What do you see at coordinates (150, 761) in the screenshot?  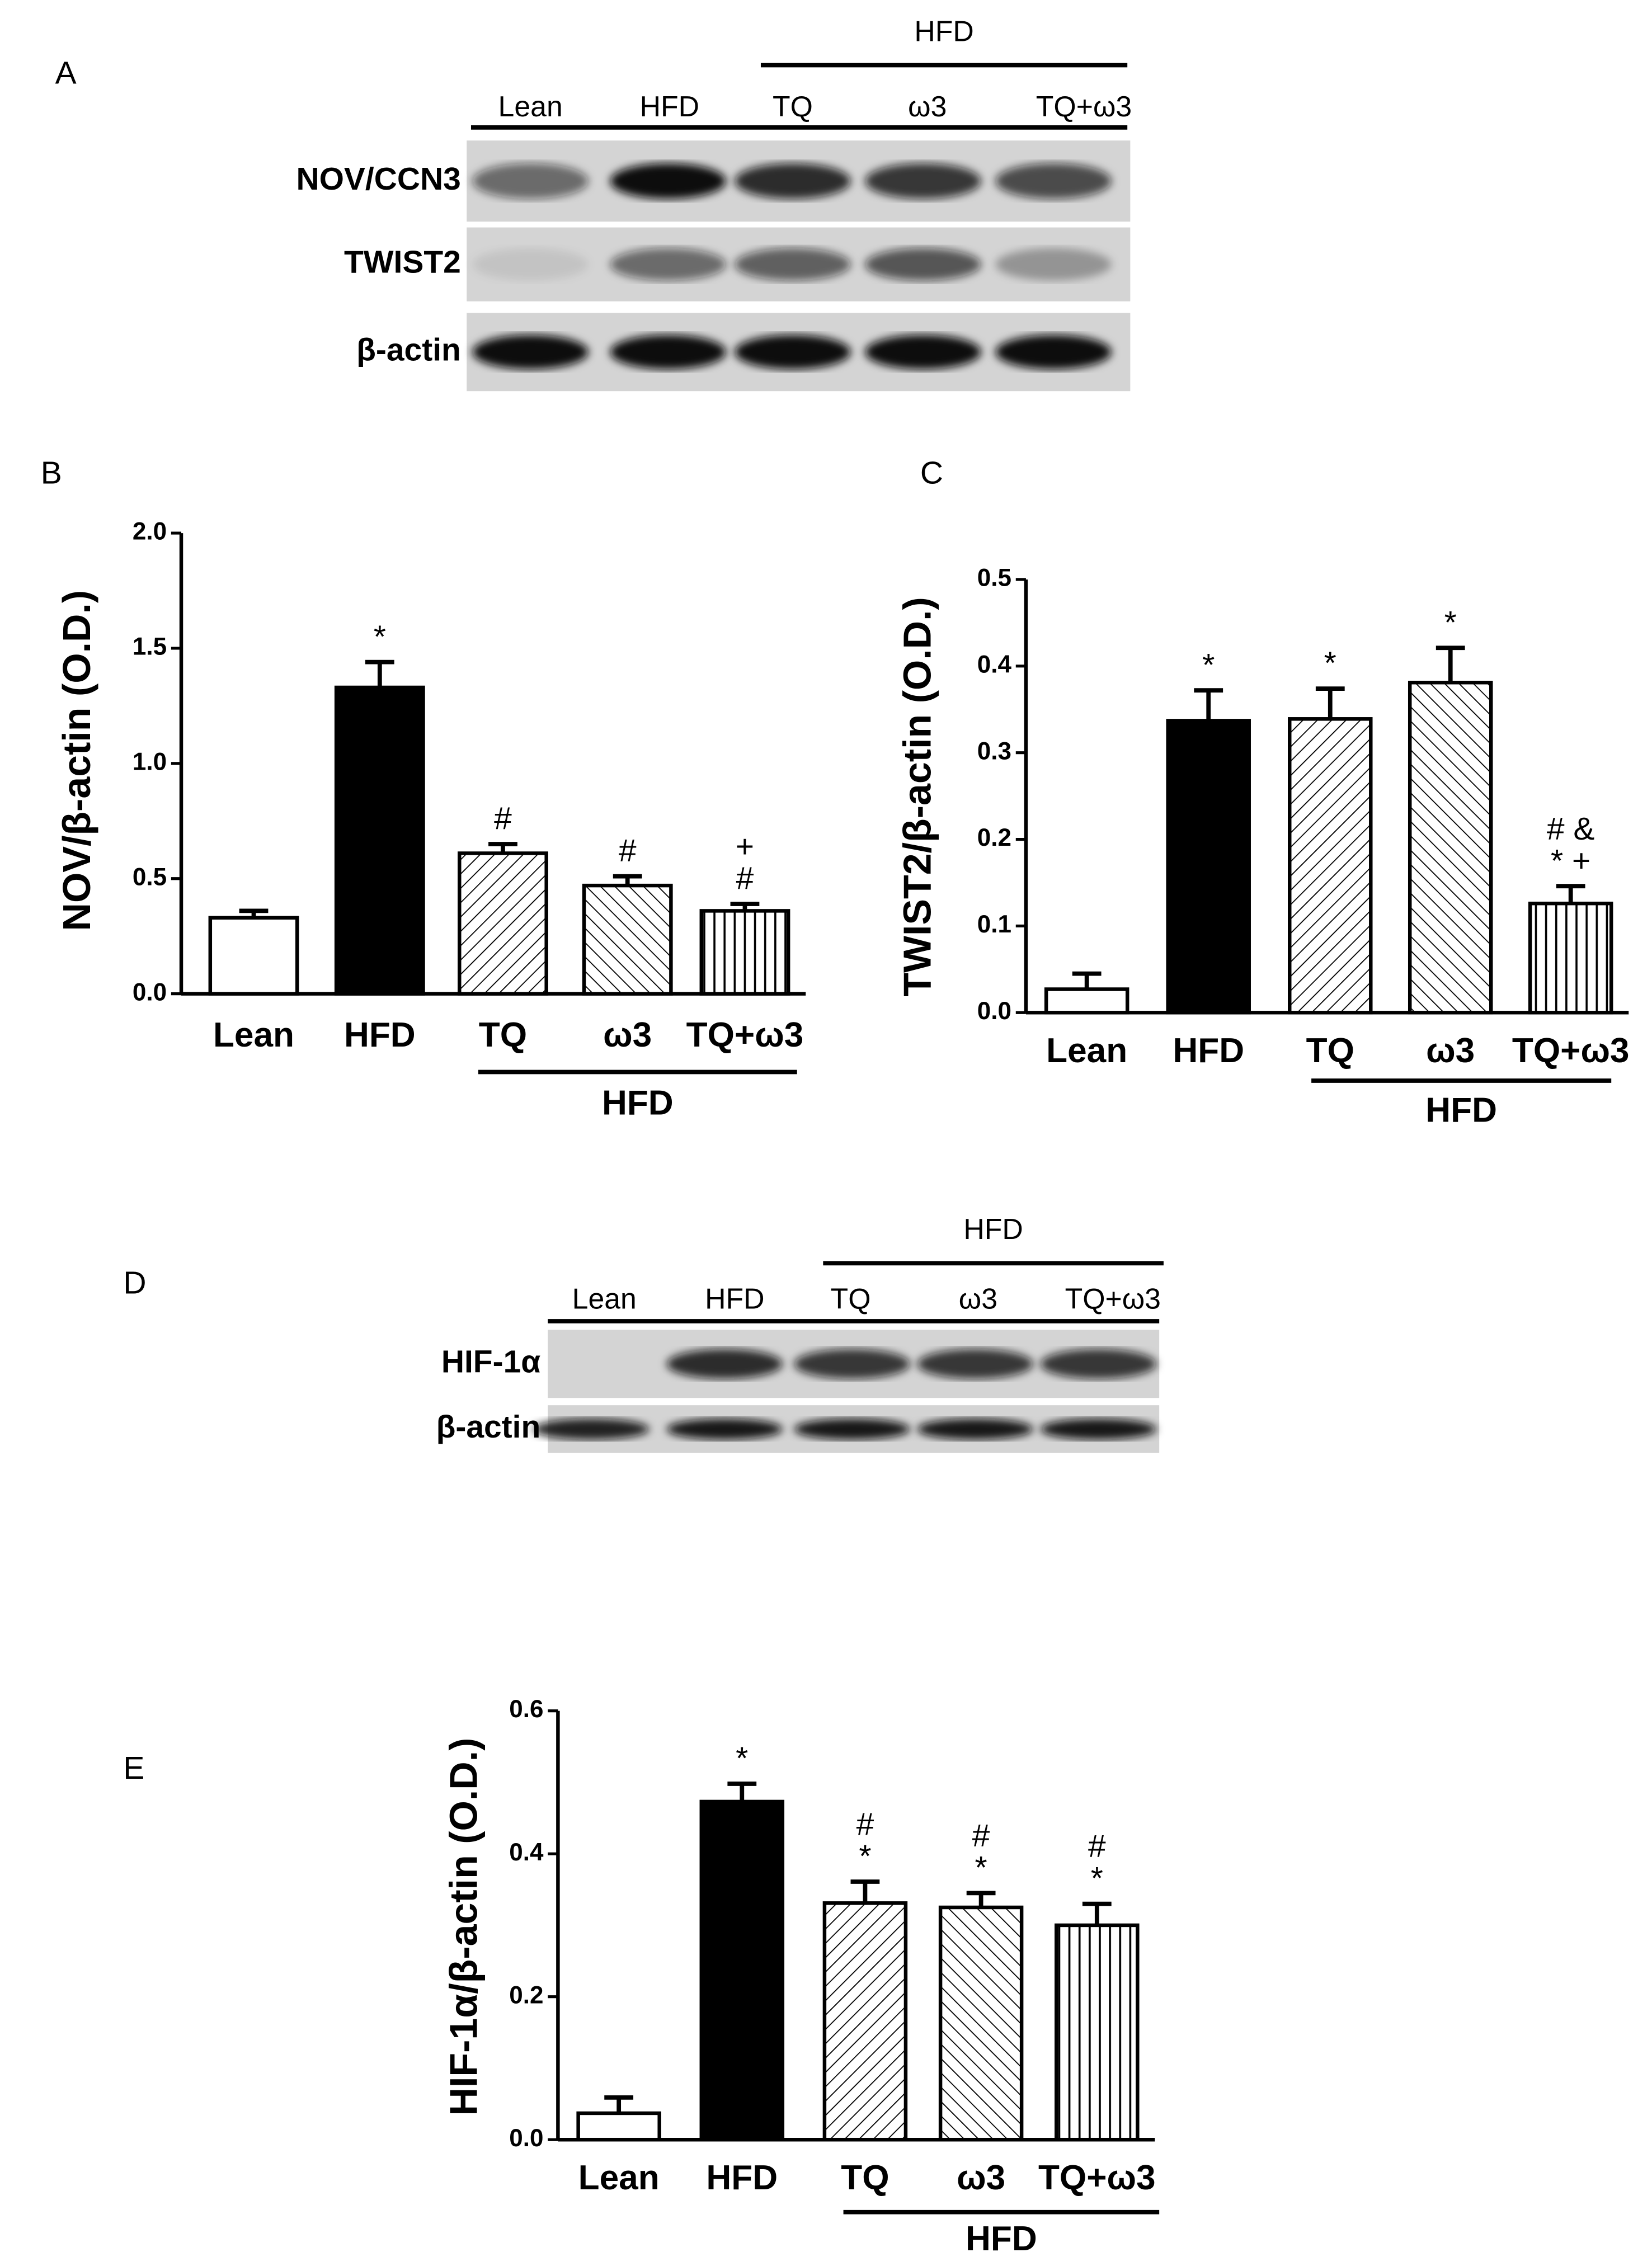 I see `y-tick-label: 1.0` at bounding box center [150, 761].